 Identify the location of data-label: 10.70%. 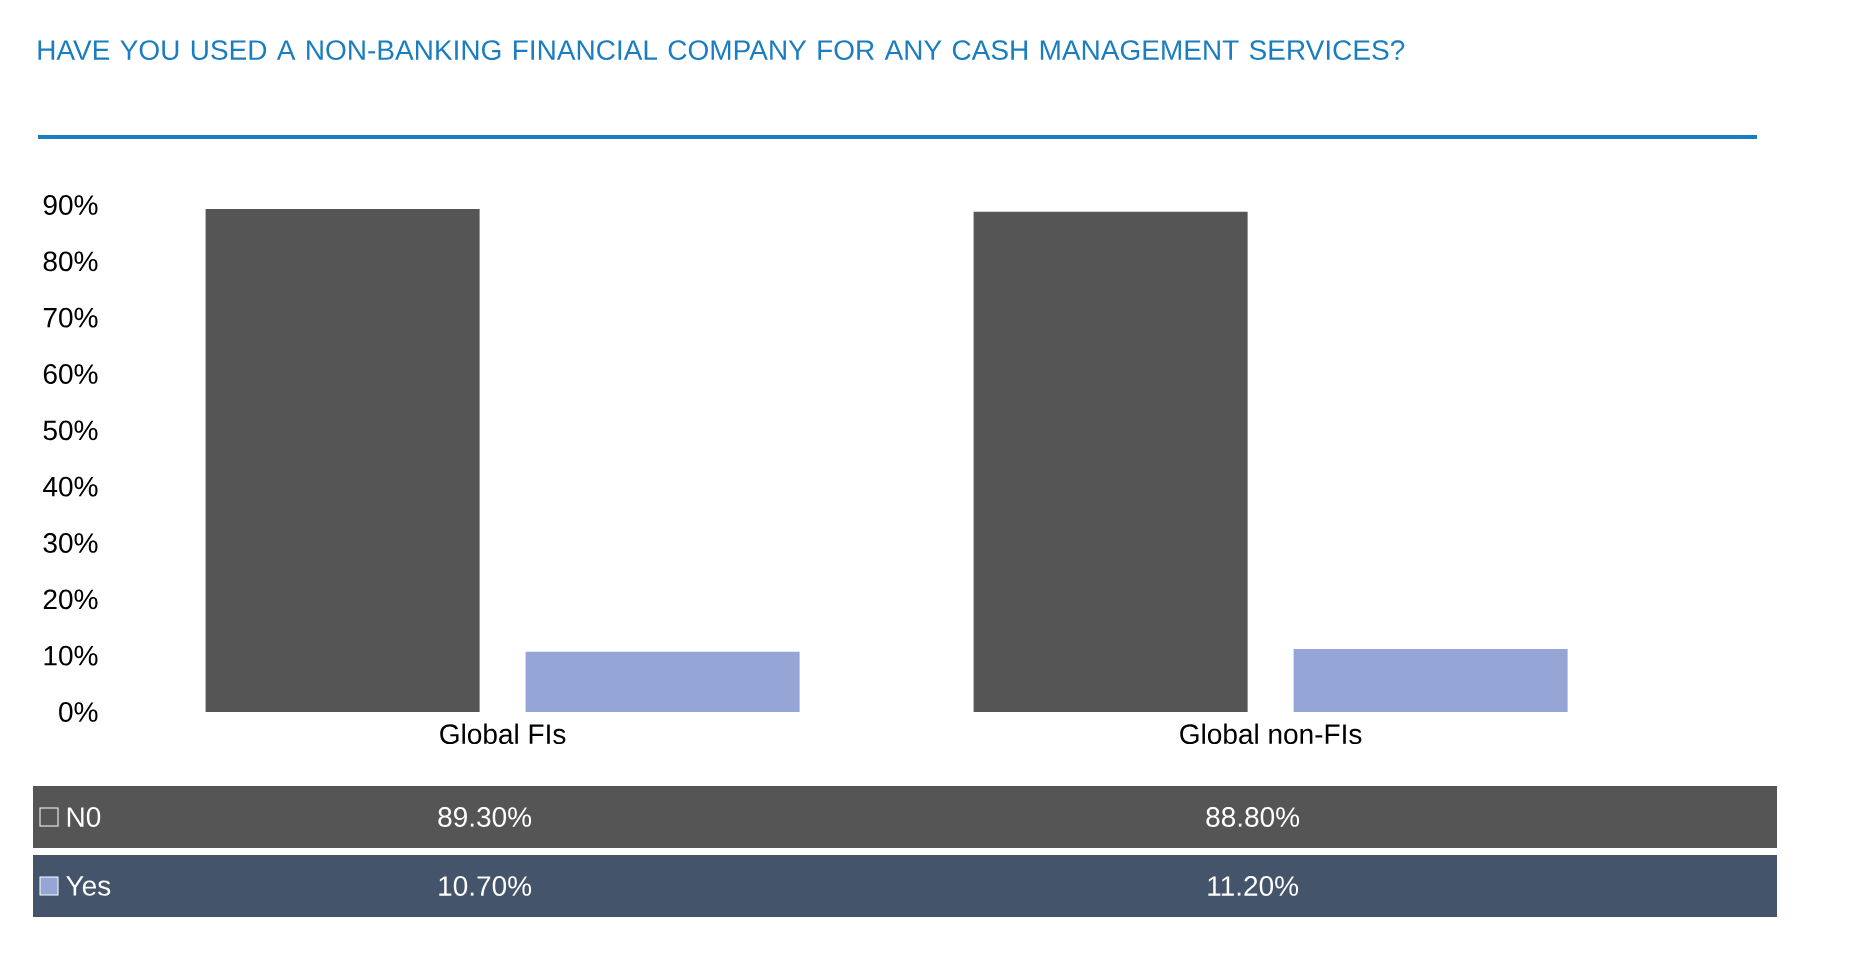
(485, 886).